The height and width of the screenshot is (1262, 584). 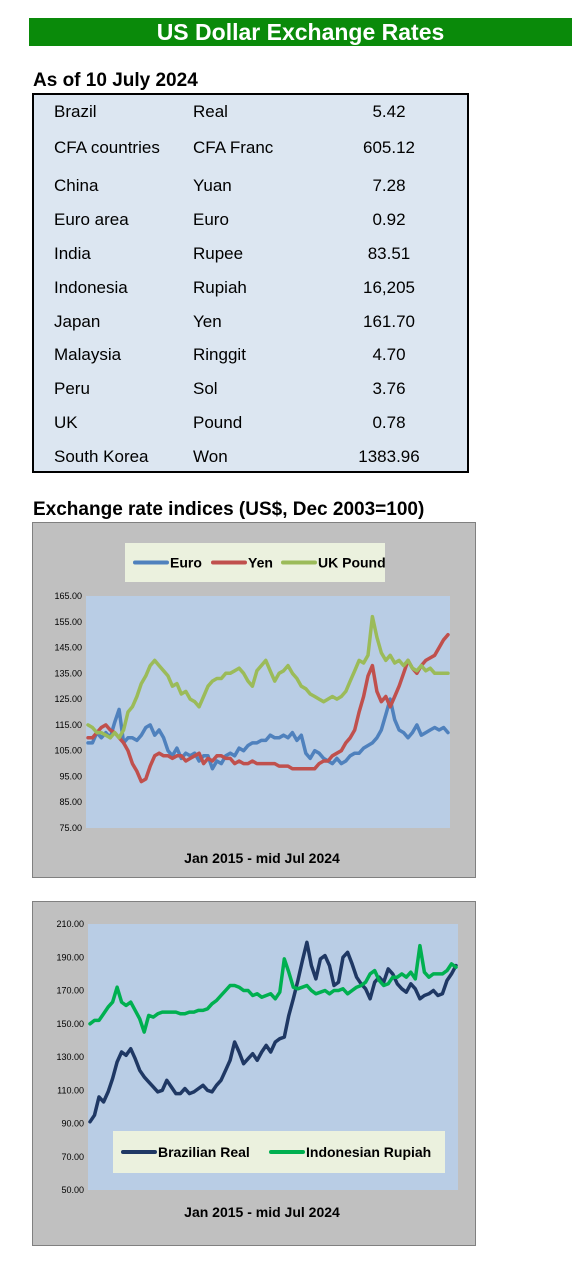 I want to click on rate-row: UK Pound 0.78, so click(x=250, y=423).